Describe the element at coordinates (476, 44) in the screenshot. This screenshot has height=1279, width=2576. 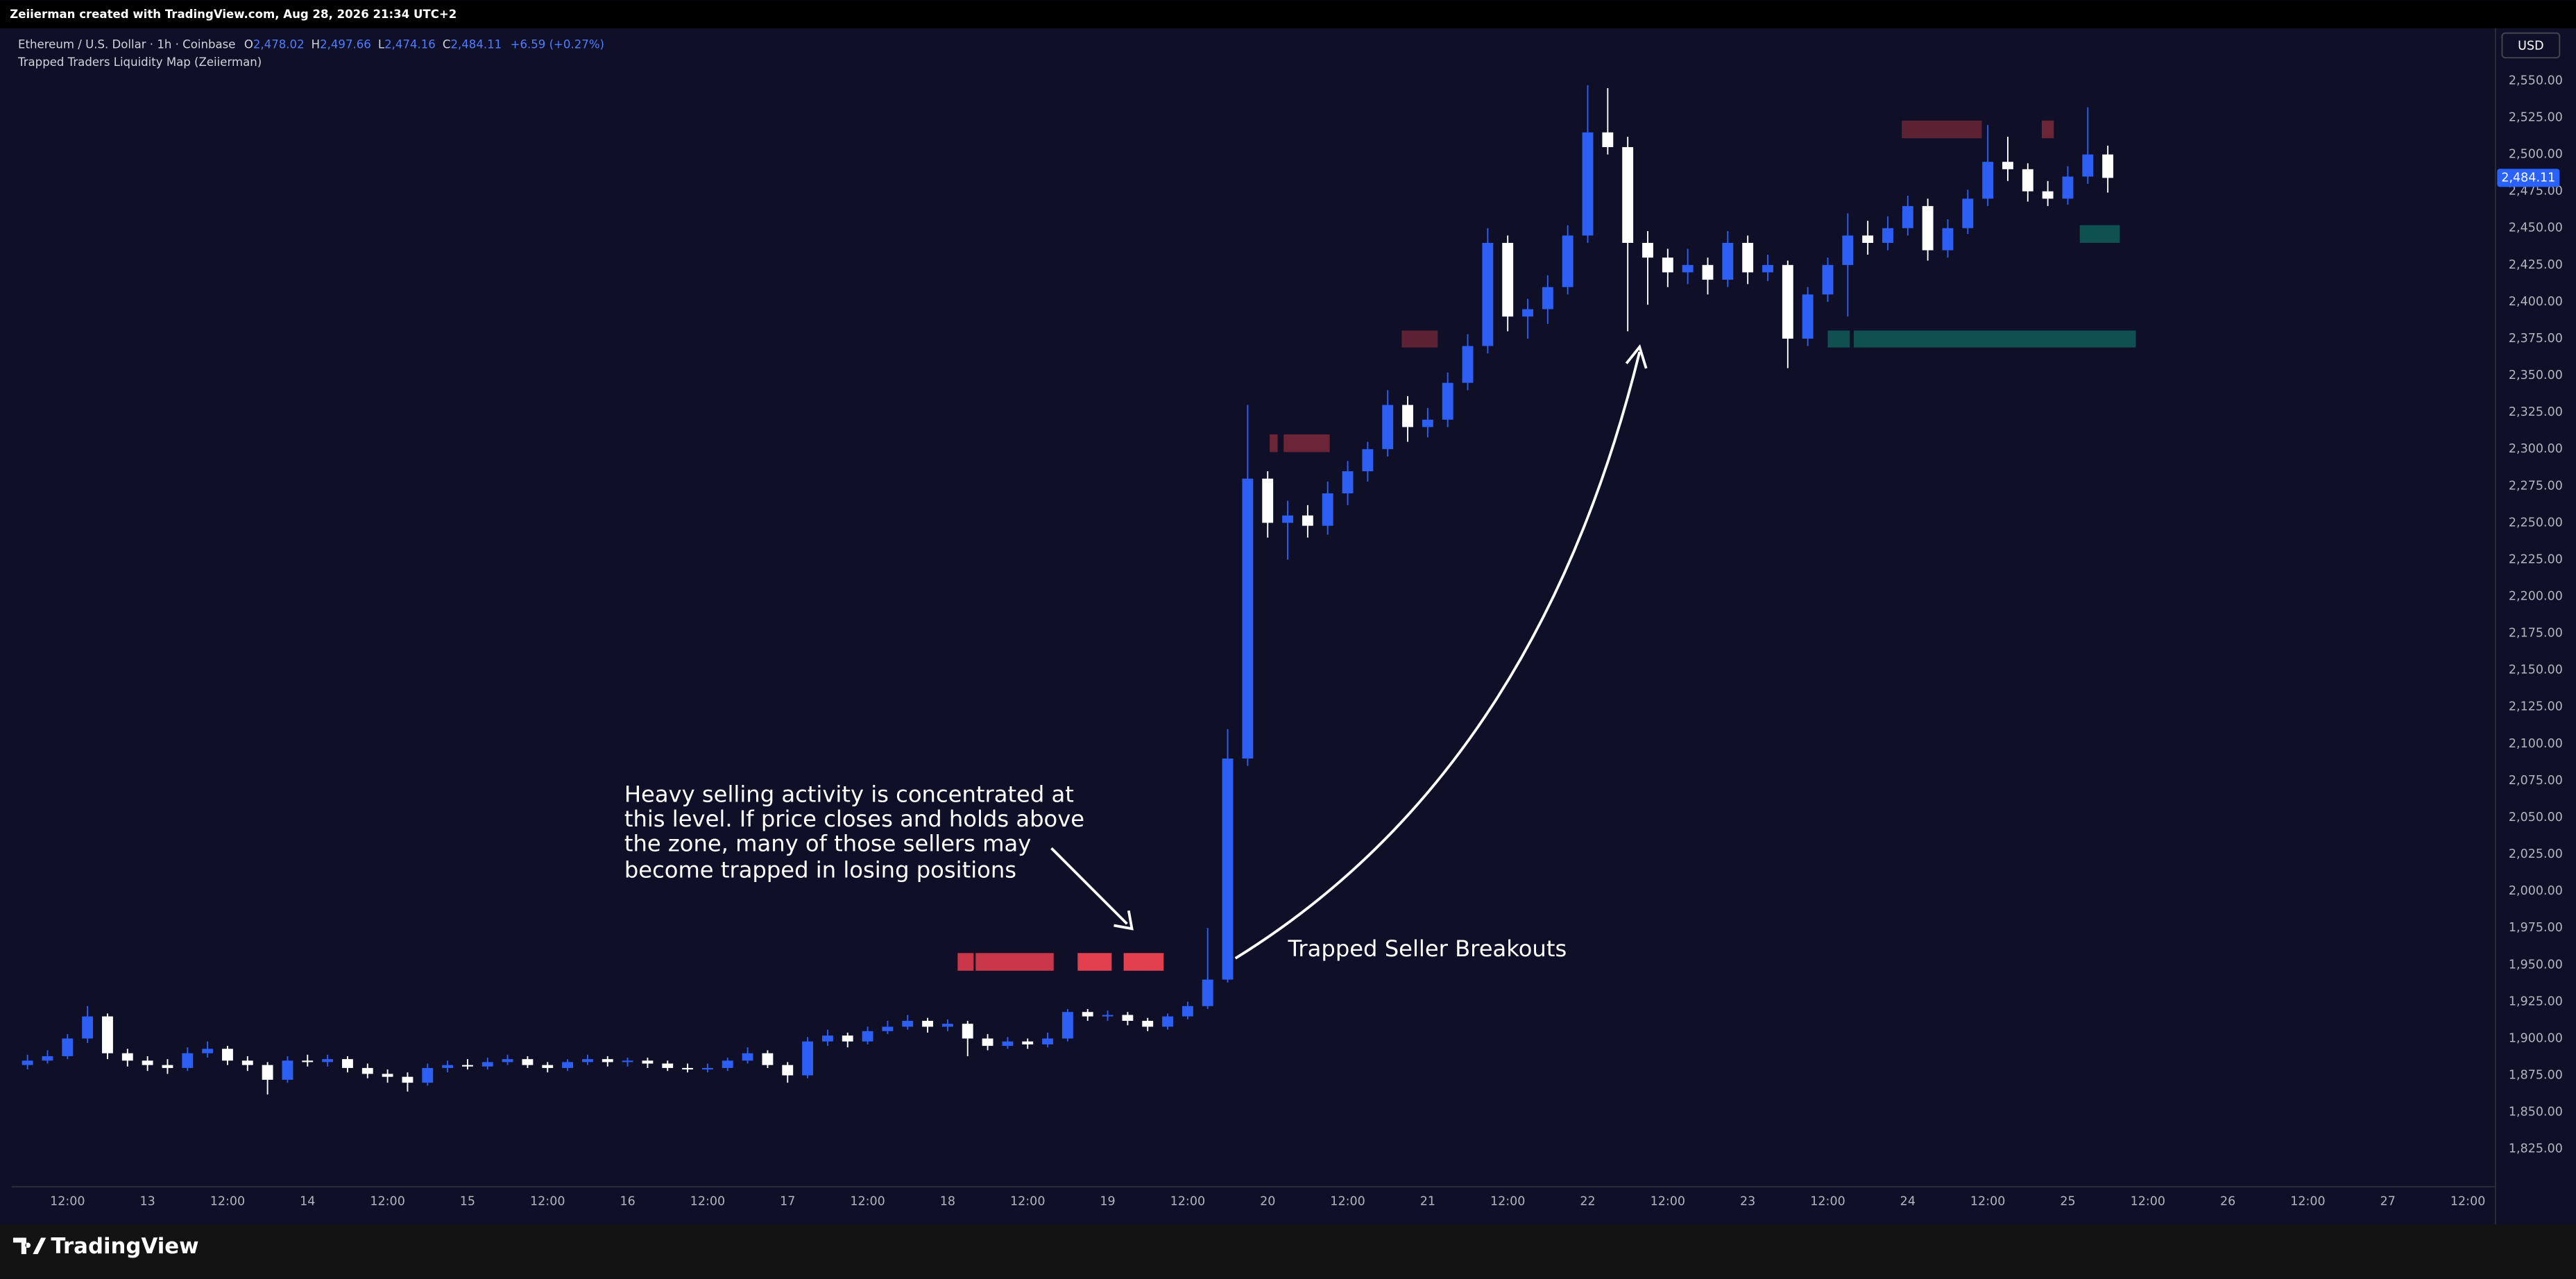
I see `ohlc-value: 2,484.11` at that location.